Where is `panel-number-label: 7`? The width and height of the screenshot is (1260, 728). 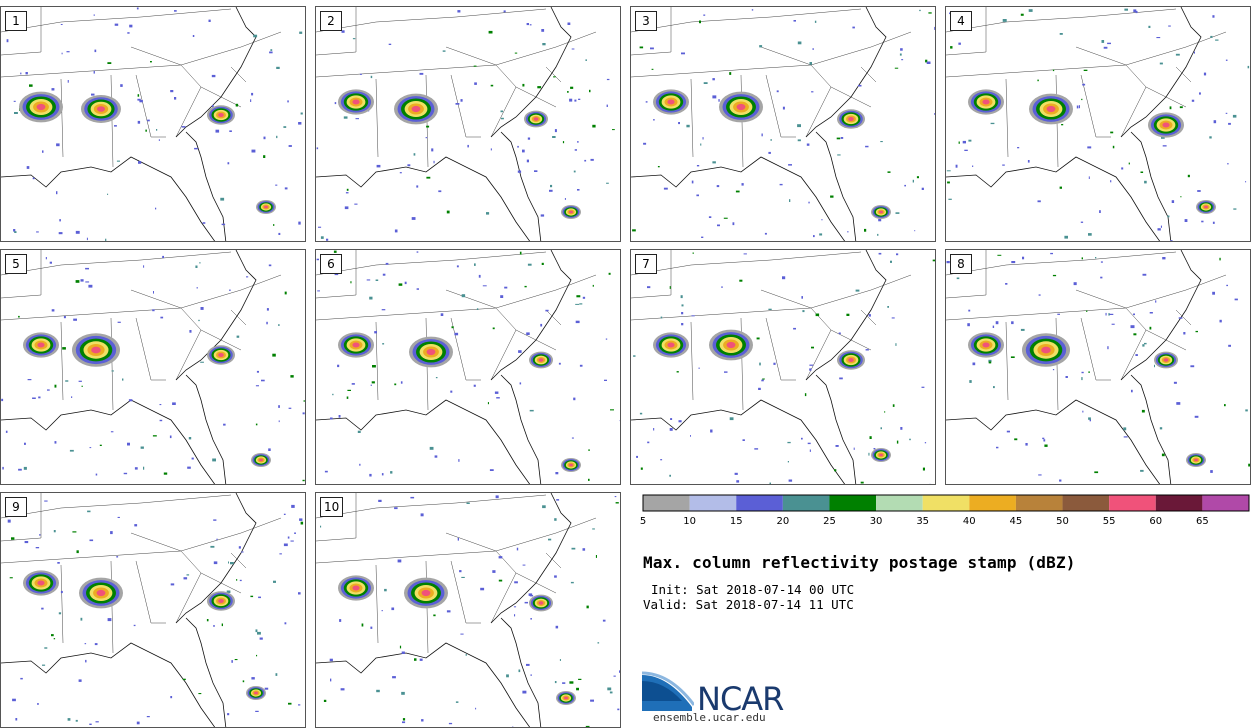
panel-number-label: 7 is located at coordinates (646, 264).